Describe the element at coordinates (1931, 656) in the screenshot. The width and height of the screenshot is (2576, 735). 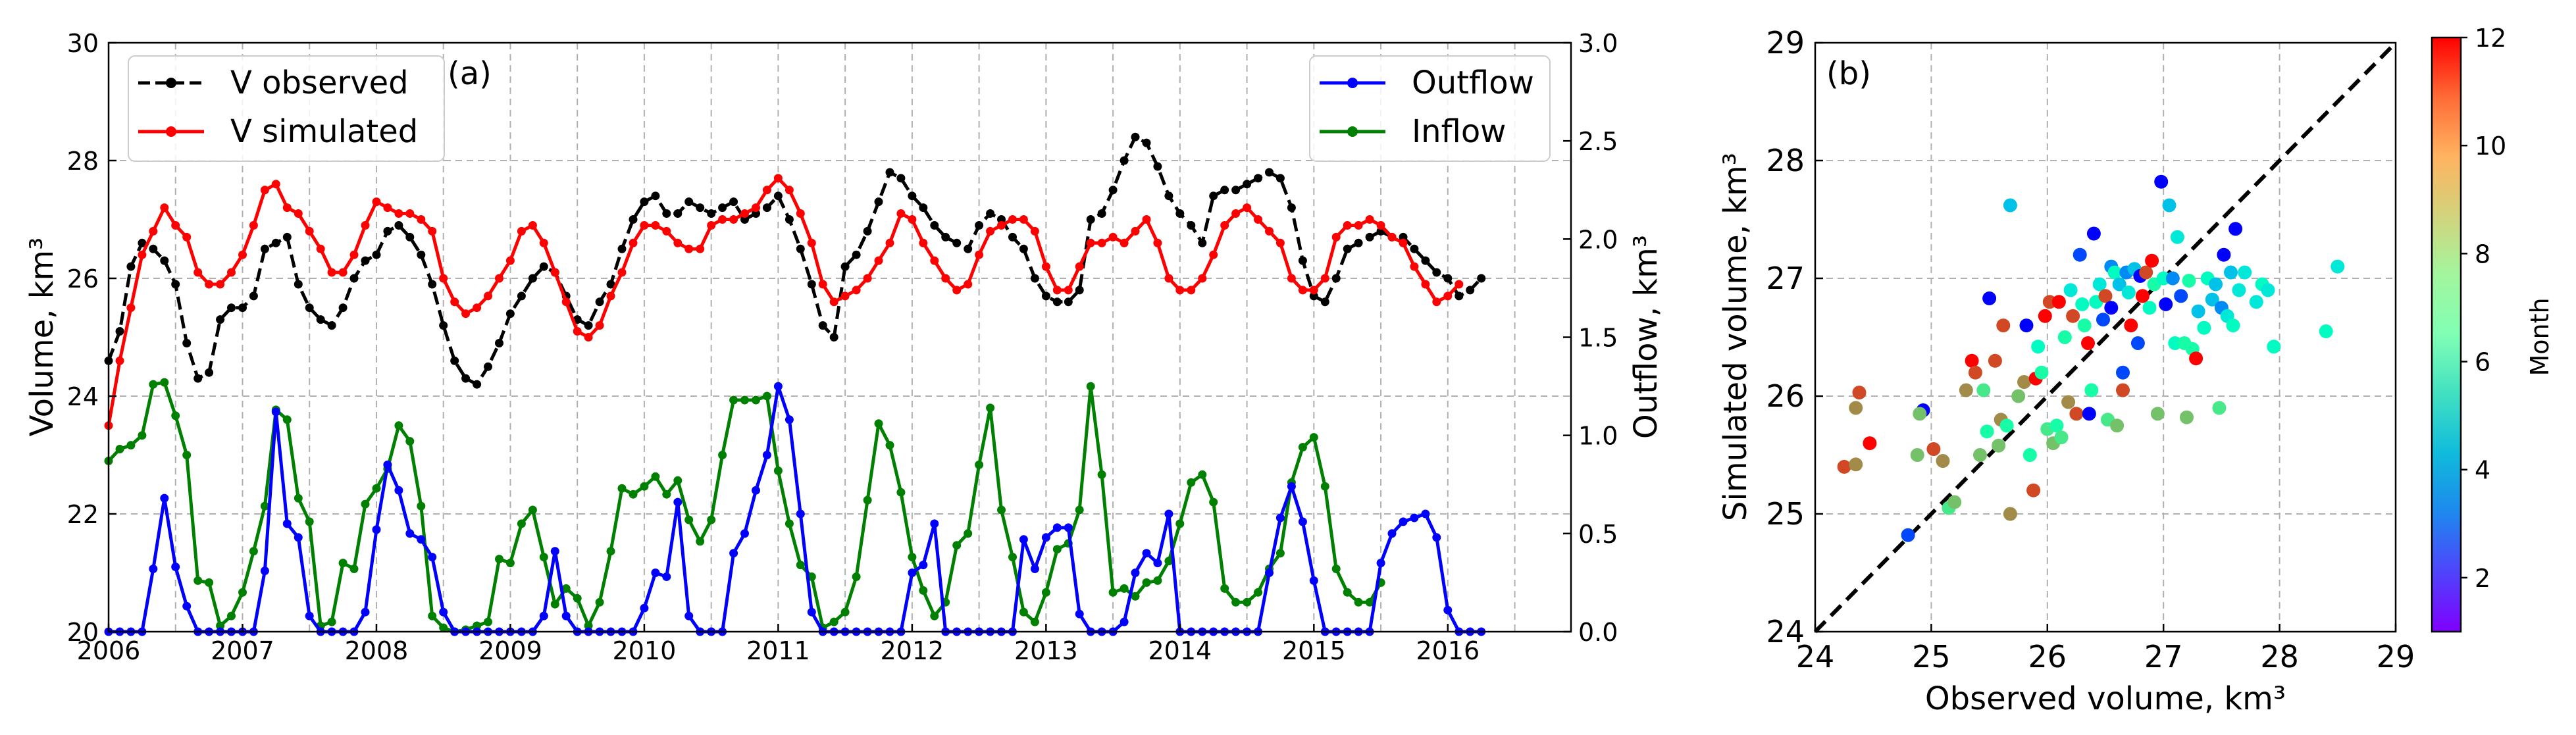
I see `scatter-x-tick-label: 25` at that location.